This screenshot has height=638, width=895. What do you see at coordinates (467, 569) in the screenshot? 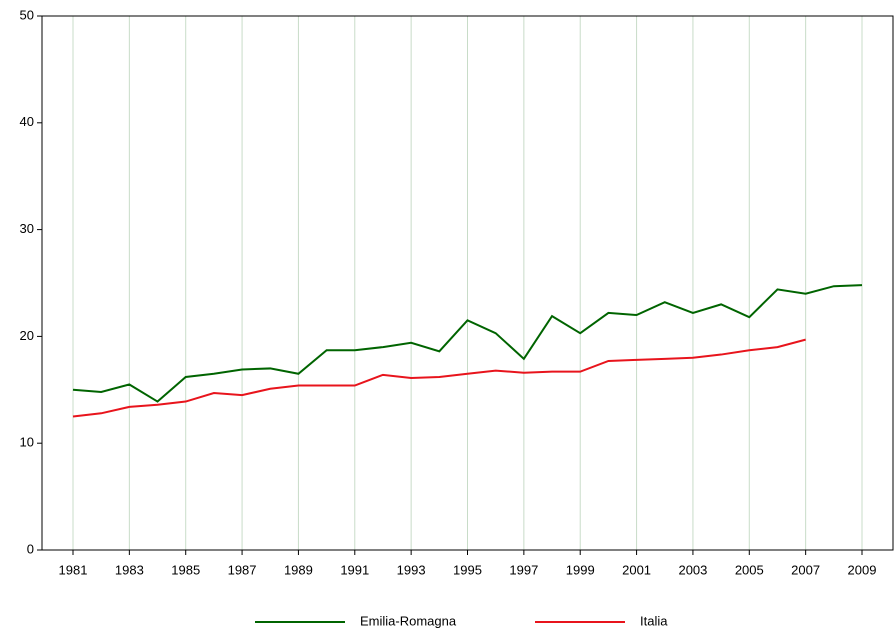
I see `x-tick-label: 1995` at bounding box center [467, 569].